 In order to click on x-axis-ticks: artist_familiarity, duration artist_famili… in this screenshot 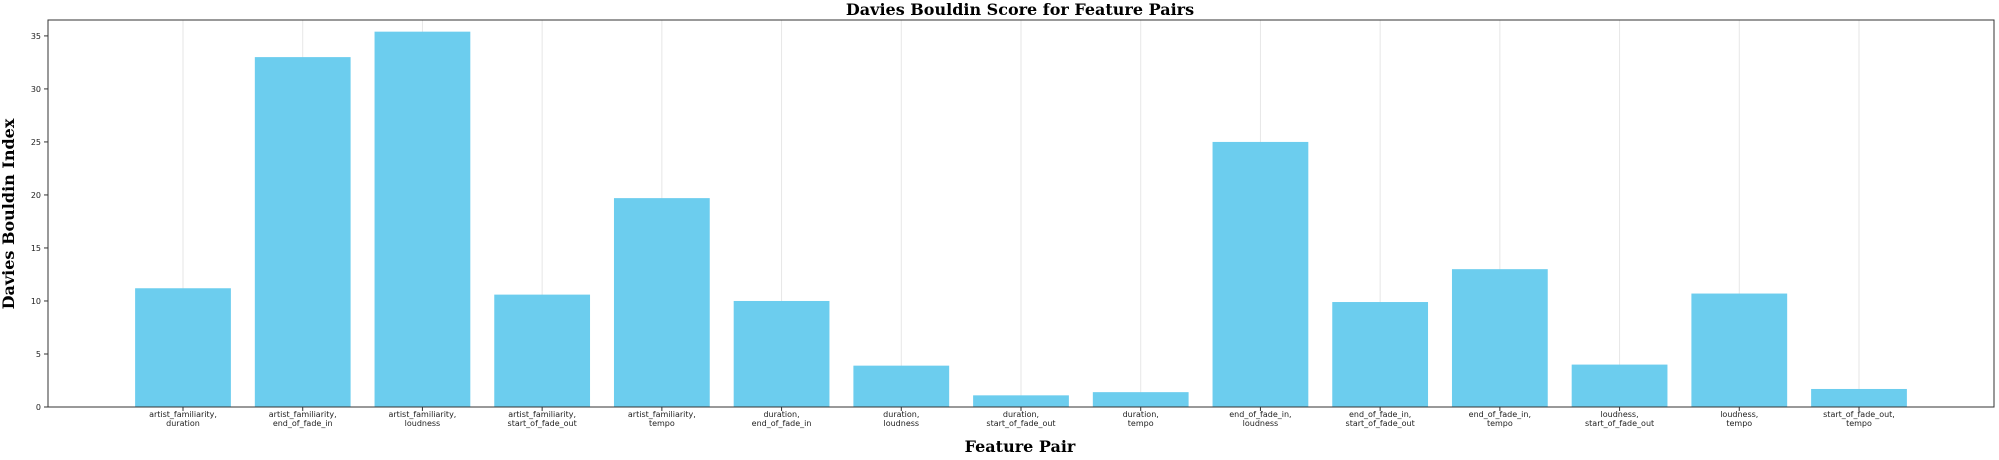, I will do `click(1022, 417)`.